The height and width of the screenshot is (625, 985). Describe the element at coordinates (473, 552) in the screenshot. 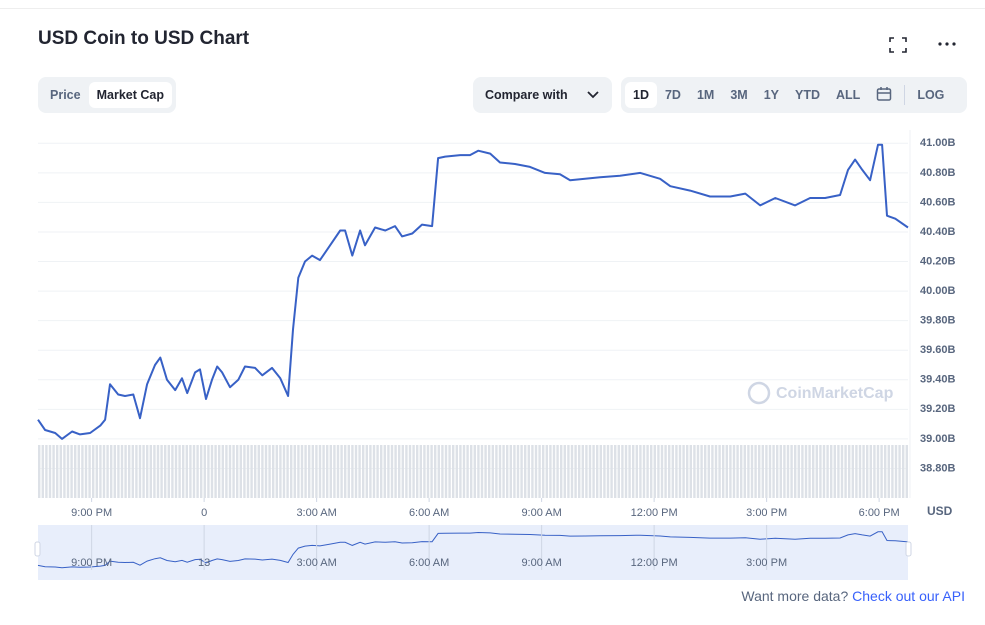

I see `navigator-bg` at that location.